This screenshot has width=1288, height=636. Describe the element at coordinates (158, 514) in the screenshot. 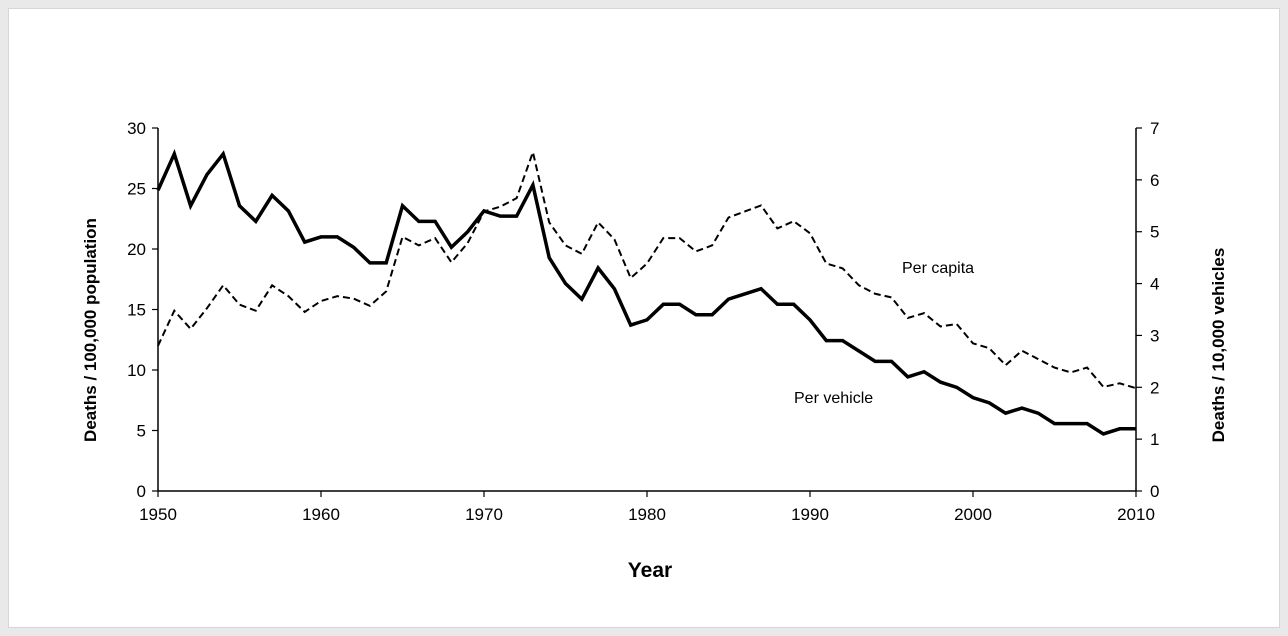

I see `x-tick-label: 1950` at that location.